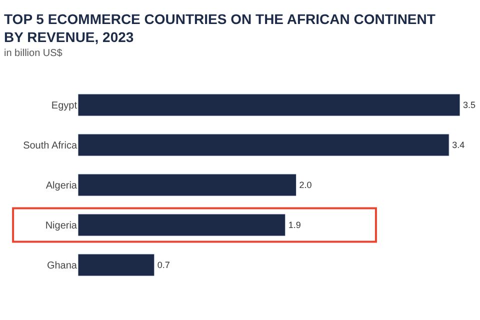 This screenshot has width=480, height=320. Describe the element at coordinates (62, 266) in the screenshot. I see `y-tick-label: Ghana` at that location.